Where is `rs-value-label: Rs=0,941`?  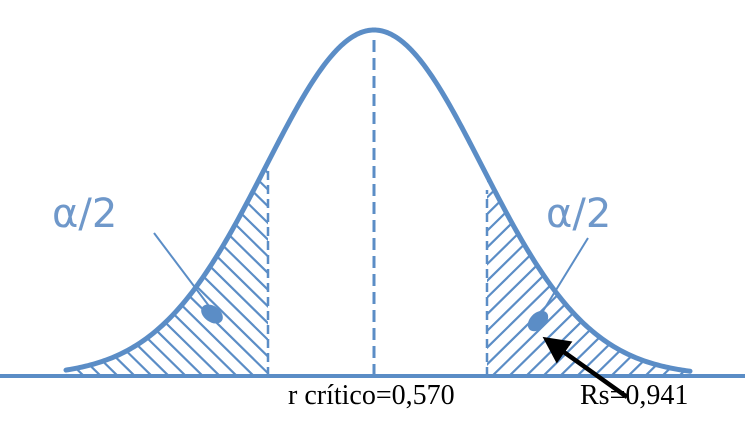
rs-value-label: Rs=0,941 is located at coordinates (634, 395).